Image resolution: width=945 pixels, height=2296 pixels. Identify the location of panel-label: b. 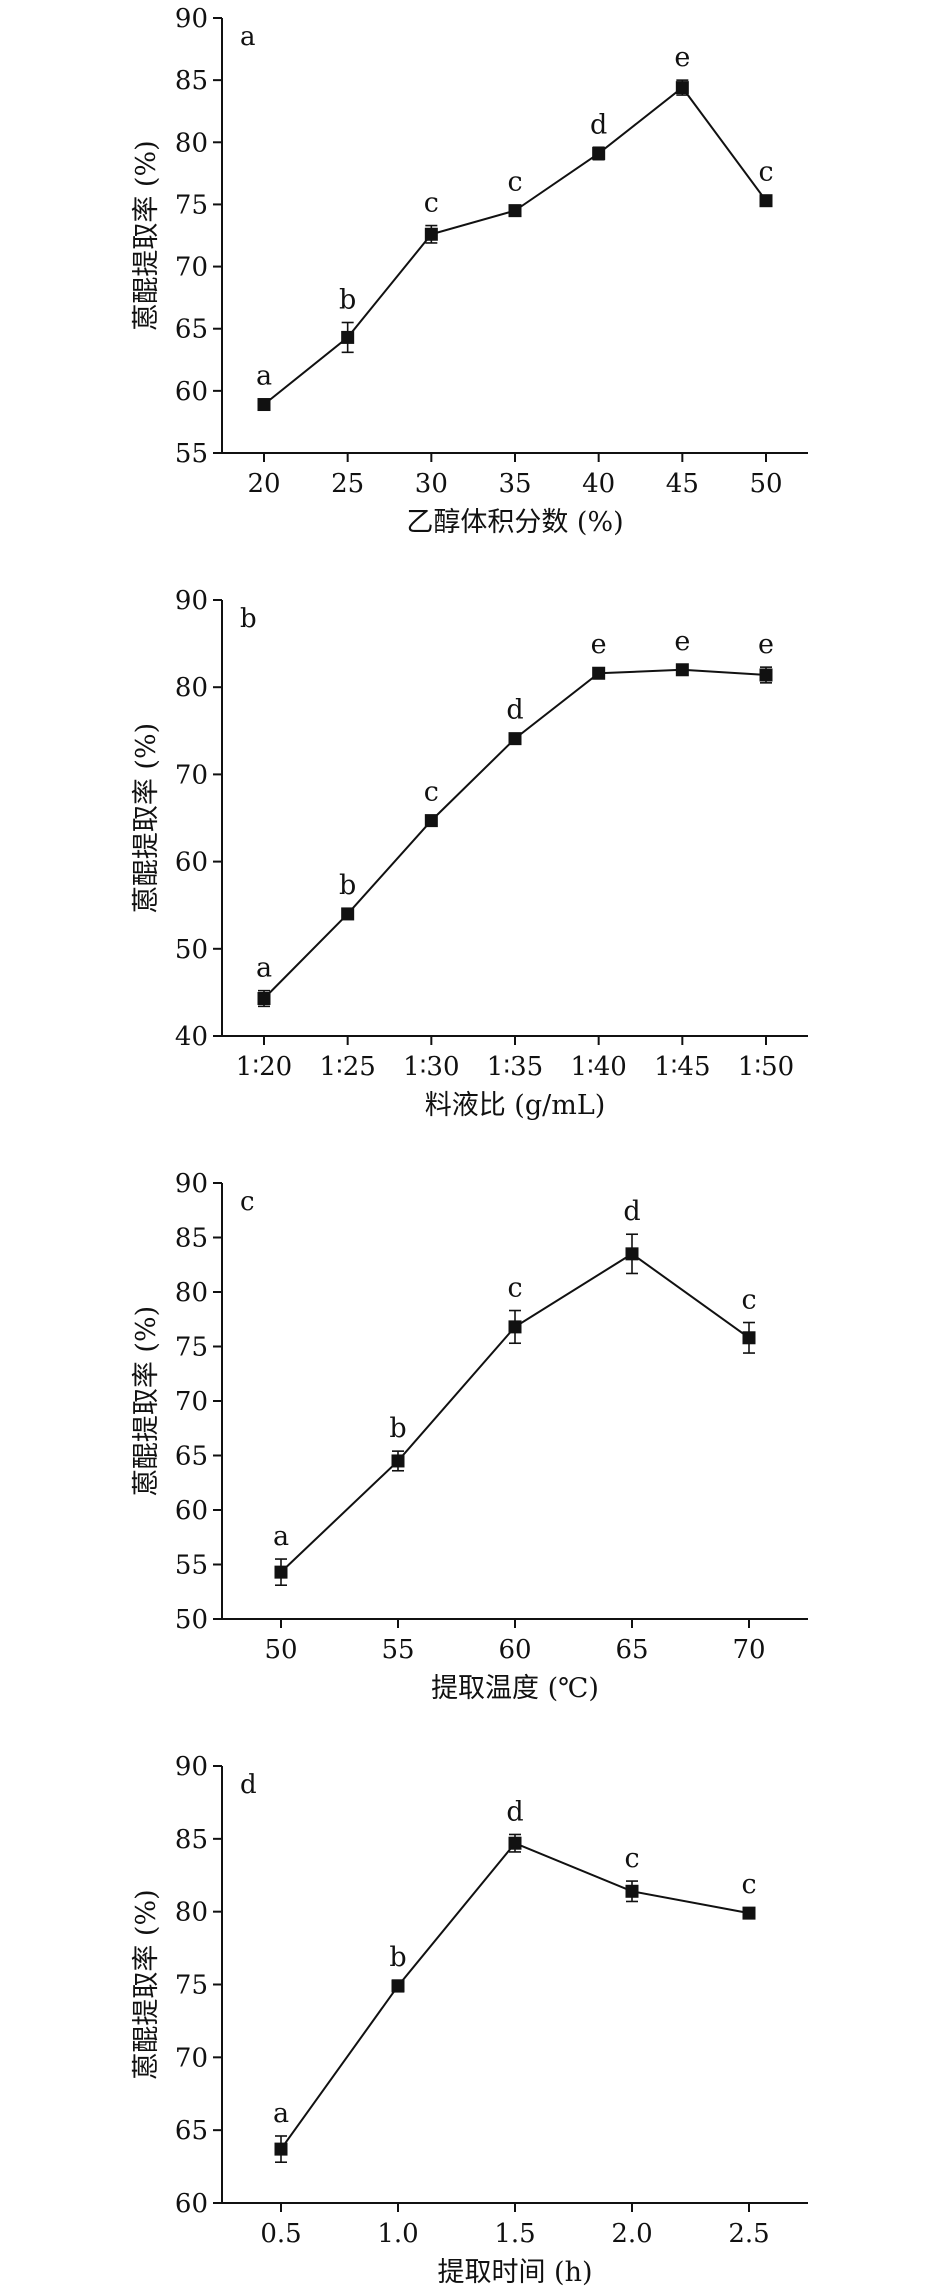
(248, 619).